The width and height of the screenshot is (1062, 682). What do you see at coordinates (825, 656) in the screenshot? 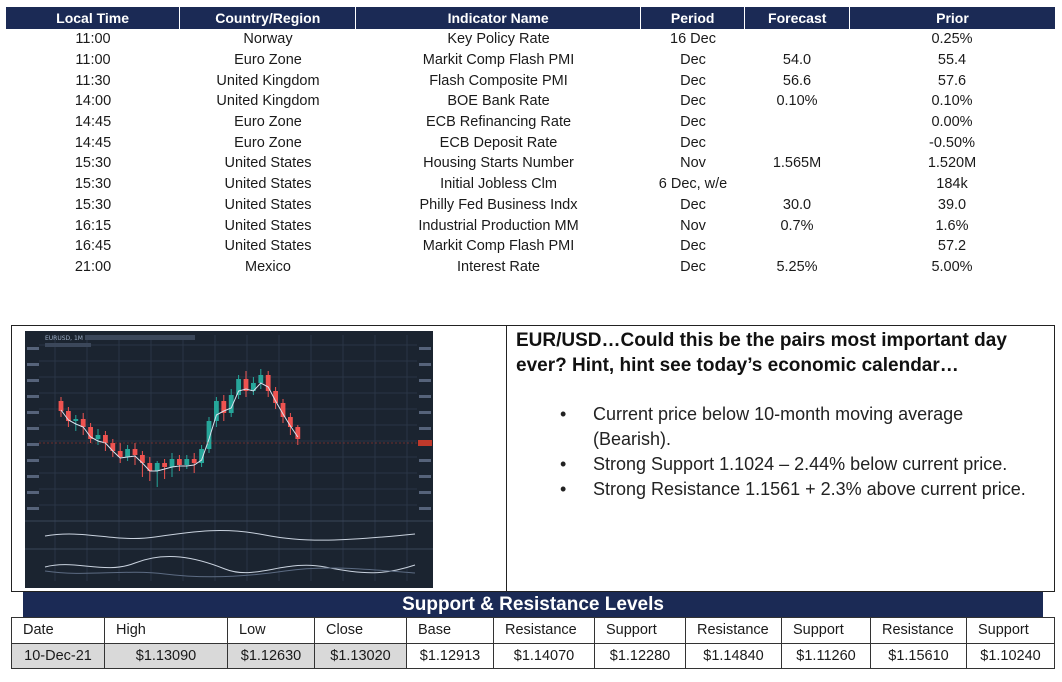
I see `levels-value-cell: $1.11260` at bounding box center [825, 656].